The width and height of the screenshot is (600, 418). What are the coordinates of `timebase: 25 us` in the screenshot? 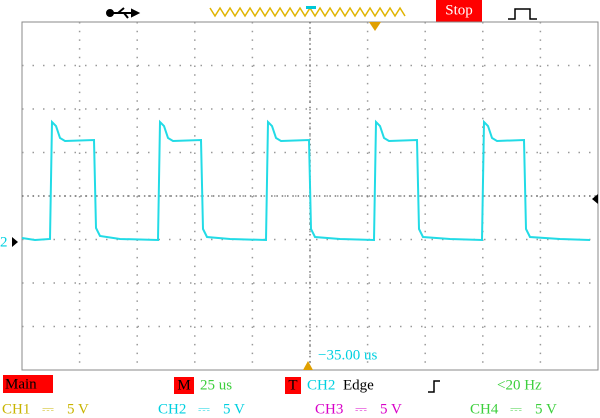 It's located at (216, 385).